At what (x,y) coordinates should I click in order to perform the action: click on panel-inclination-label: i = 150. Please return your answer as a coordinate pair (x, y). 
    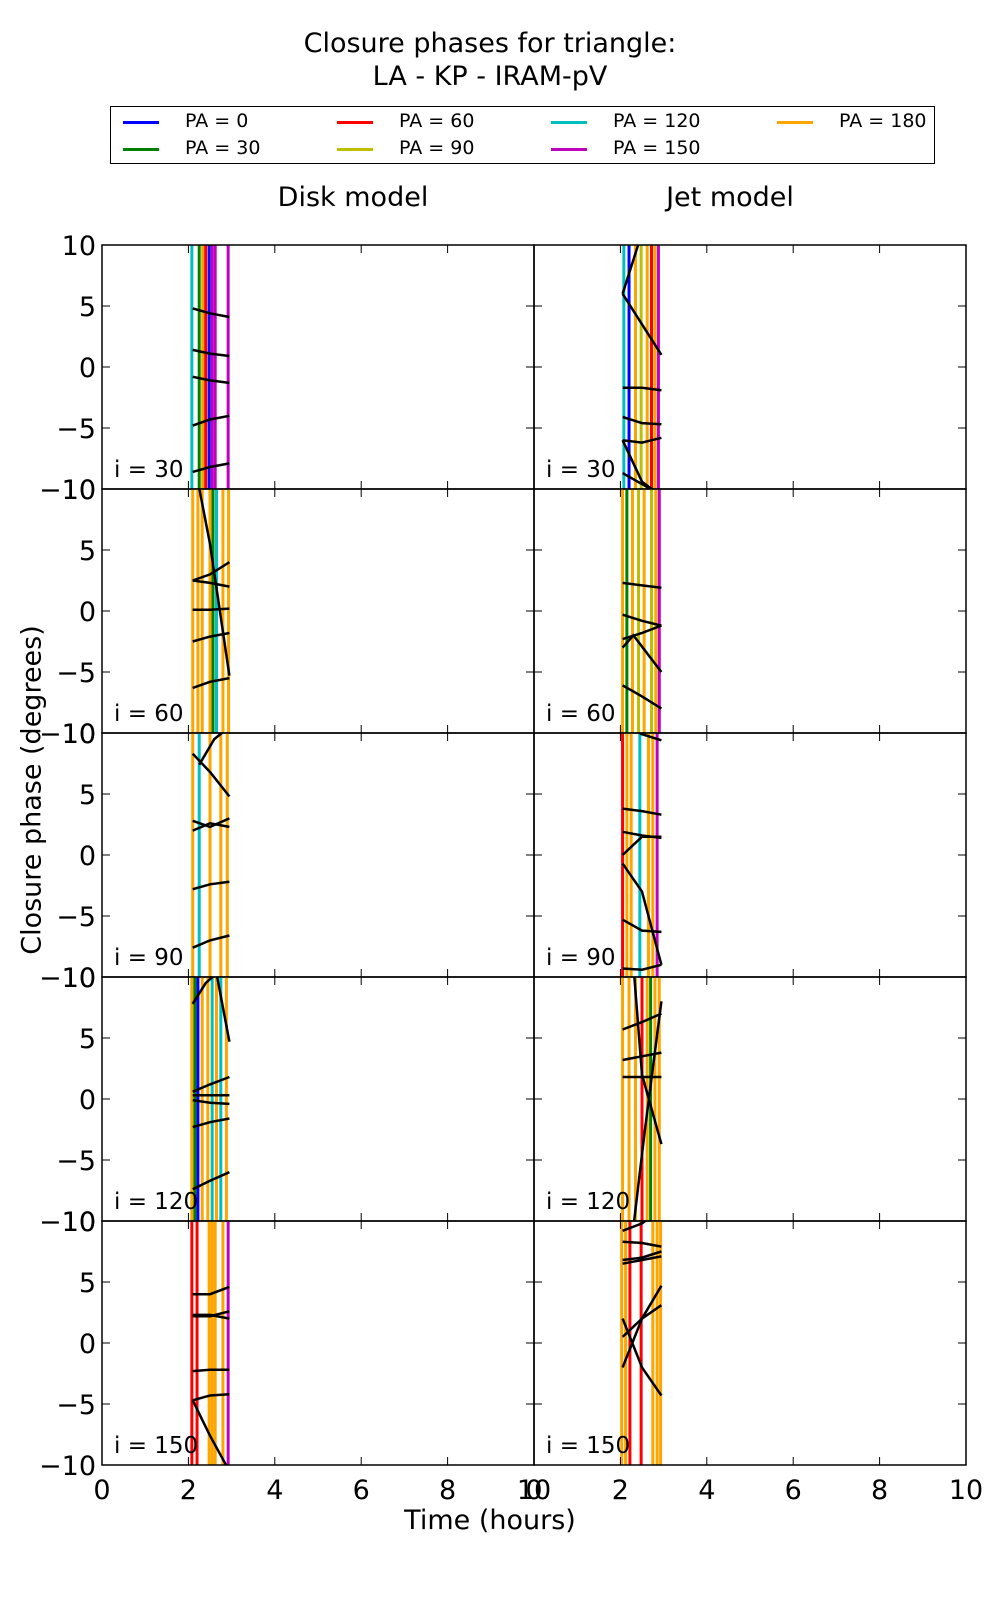
    Looking at the image, I should click on (156, 1446).